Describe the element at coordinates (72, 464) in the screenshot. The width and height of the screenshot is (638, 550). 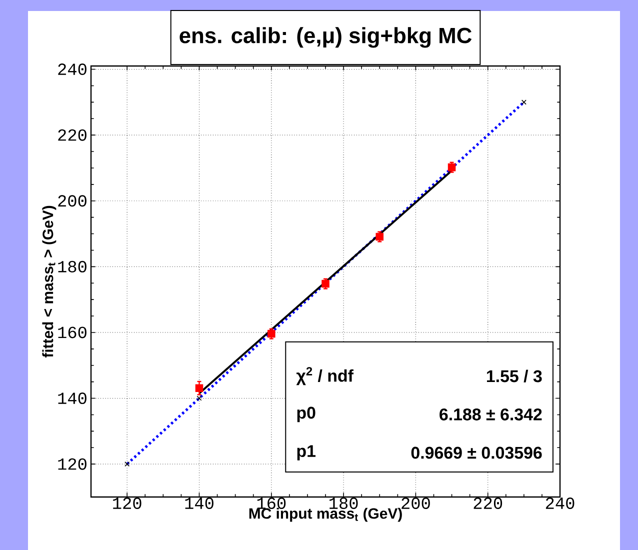
I see `y-tick-label: 120` at that location.